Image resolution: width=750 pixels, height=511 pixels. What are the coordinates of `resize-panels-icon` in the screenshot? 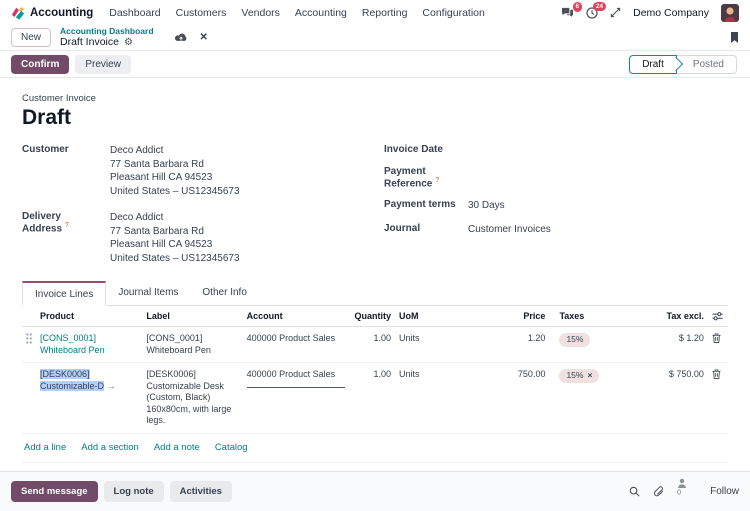 It's located at (615, 12).